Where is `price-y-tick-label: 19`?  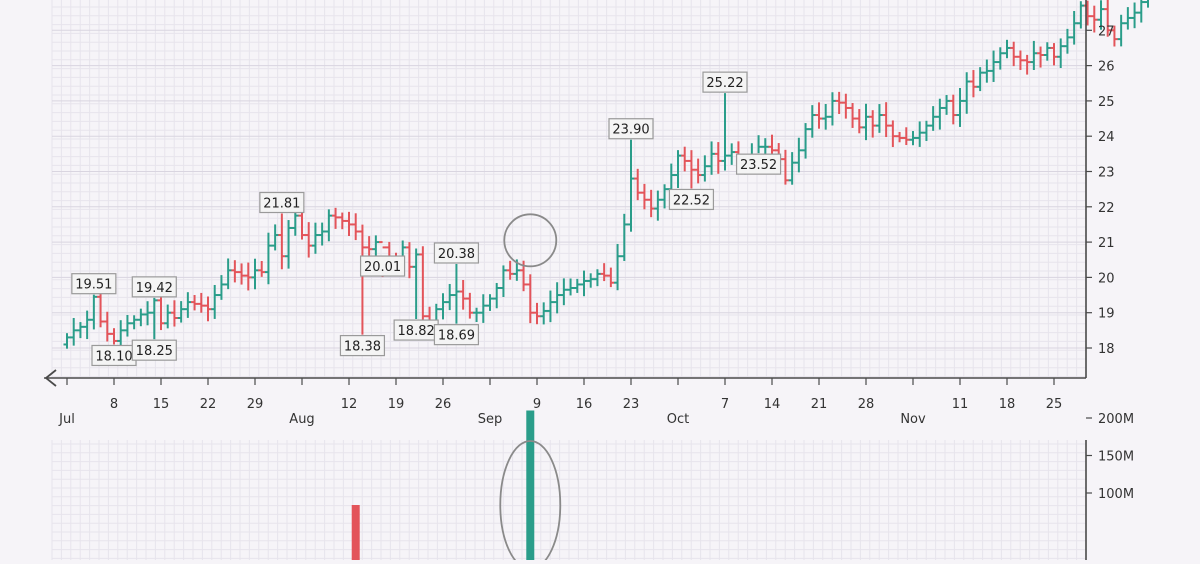
price-y-tick-label: 19 is located at coordinates (1106, 314).